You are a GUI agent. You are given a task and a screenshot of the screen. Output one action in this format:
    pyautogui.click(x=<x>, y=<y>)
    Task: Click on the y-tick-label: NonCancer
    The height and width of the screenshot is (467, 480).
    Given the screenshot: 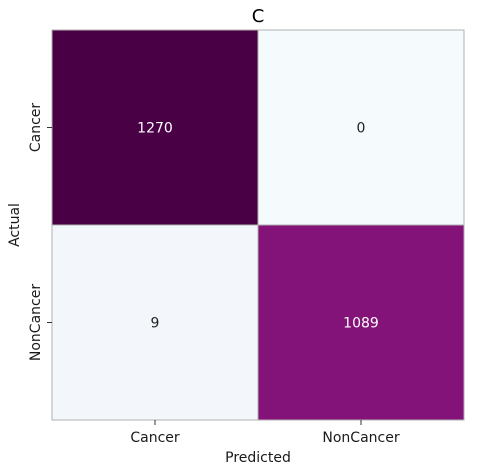 What is the action you would take?
    pyautogui.click(x=36, y=322)
    